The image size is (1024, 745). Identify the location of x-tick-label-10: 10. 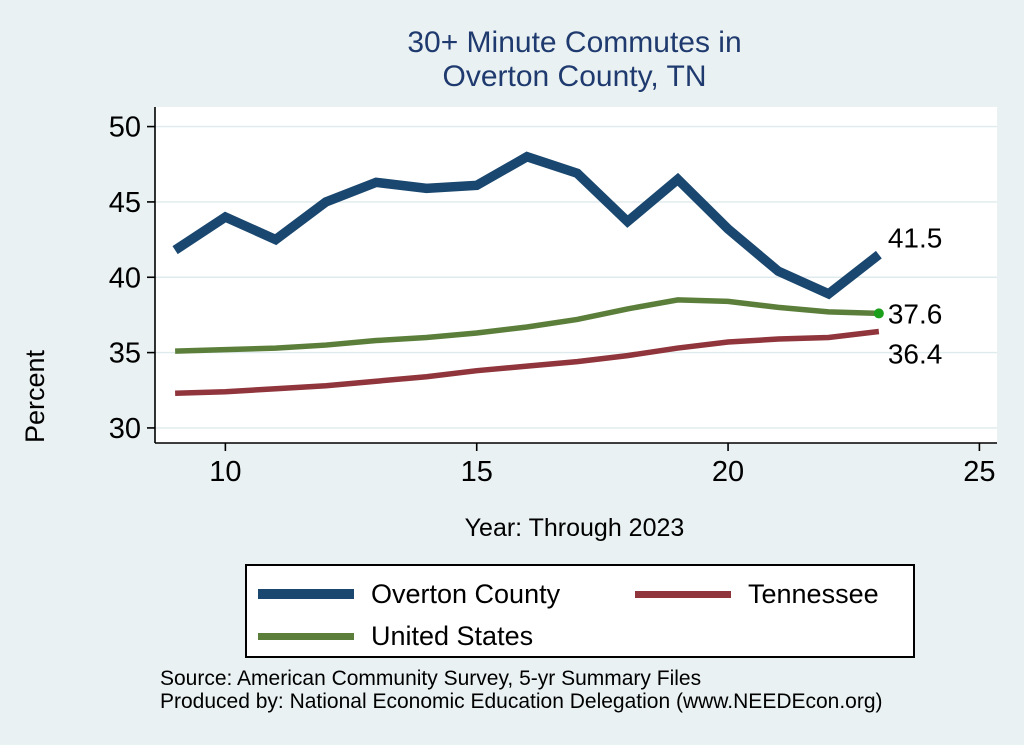
(225, 472).